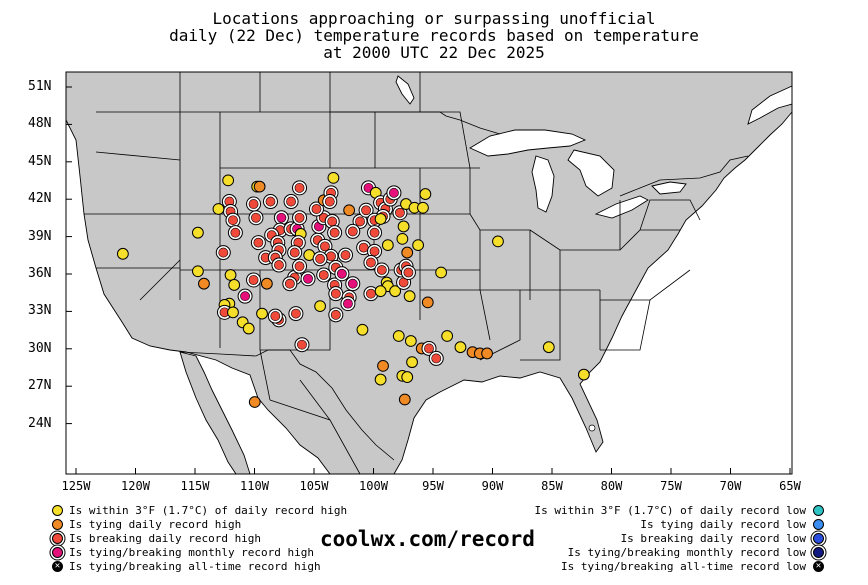  Describe the element at coordinates (300, 92) in the screenshot. I see `province-lines` at that location.